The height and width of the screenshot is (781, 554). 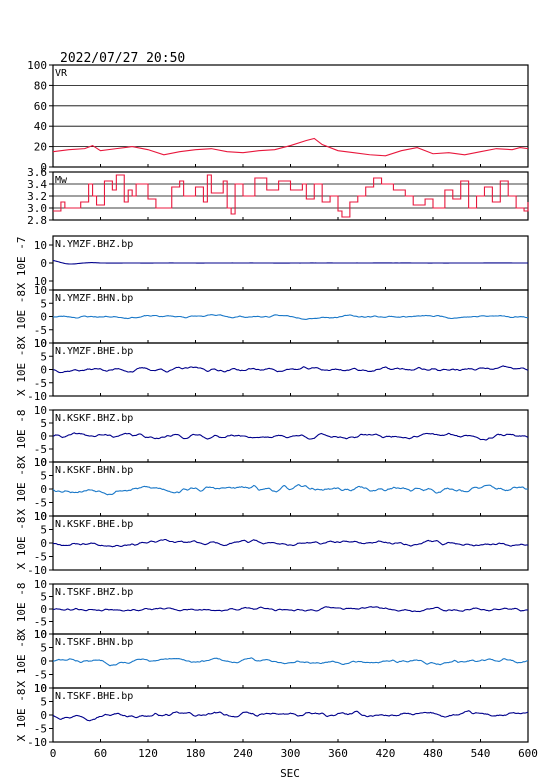 I want to click on panel-label: N.KSKF.BHN.bp, so click(x=94, y=470).